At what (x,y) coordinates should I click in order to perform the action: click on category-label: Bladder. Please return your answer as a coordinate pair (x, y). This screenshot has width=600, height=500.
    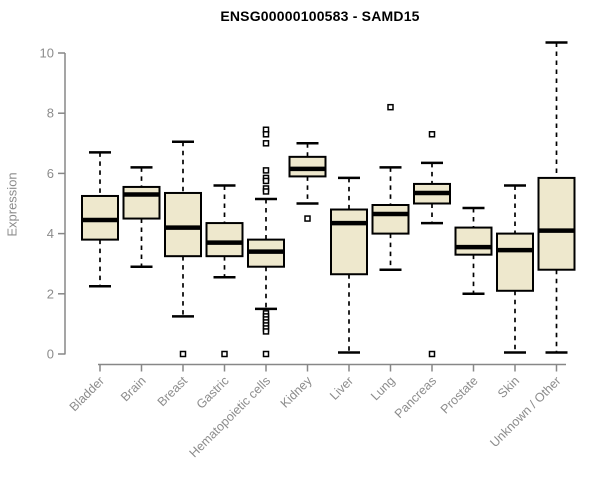
    Looking at the image, I should click on (87, 394).